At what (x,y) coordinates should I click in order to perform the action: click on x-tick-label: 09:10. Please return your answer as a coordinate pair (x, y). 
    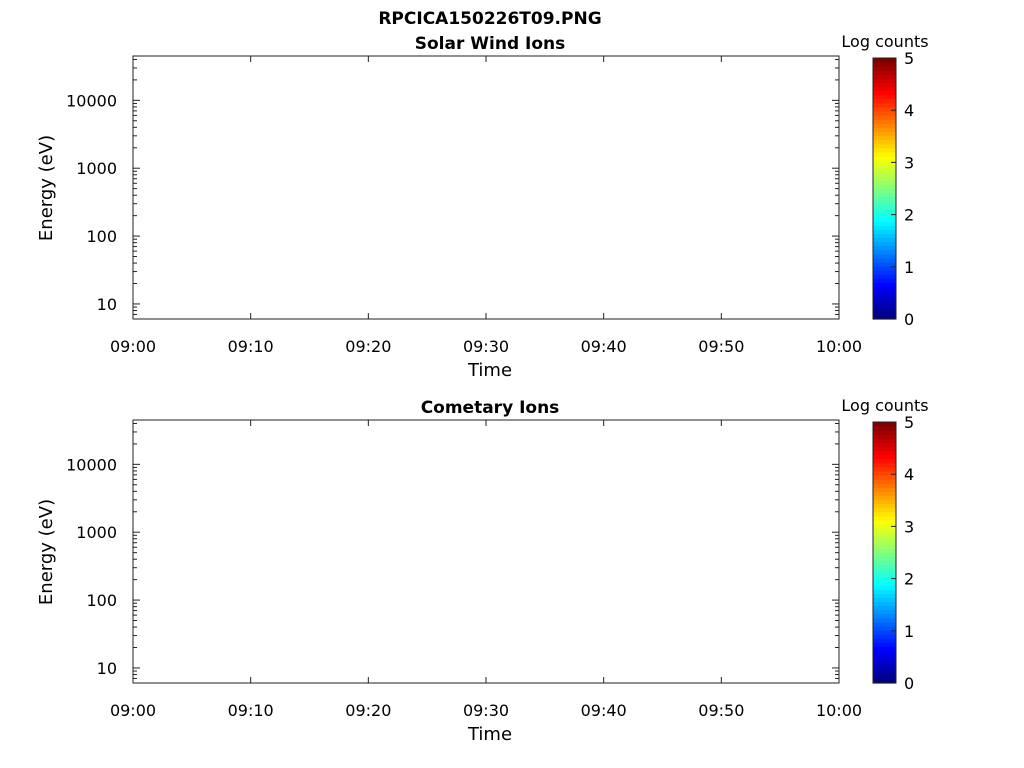
    Looking at the image, I should click on (251, 710).